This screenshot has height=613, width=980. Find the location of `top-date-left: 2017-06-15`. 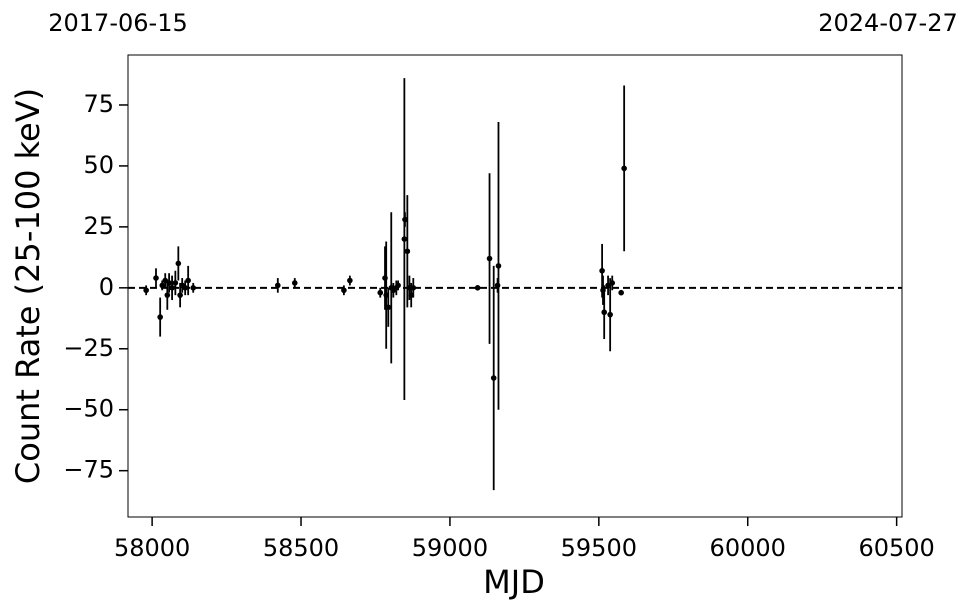

top-date-left: 2017-06-15 is located at coordinates (117, 23).